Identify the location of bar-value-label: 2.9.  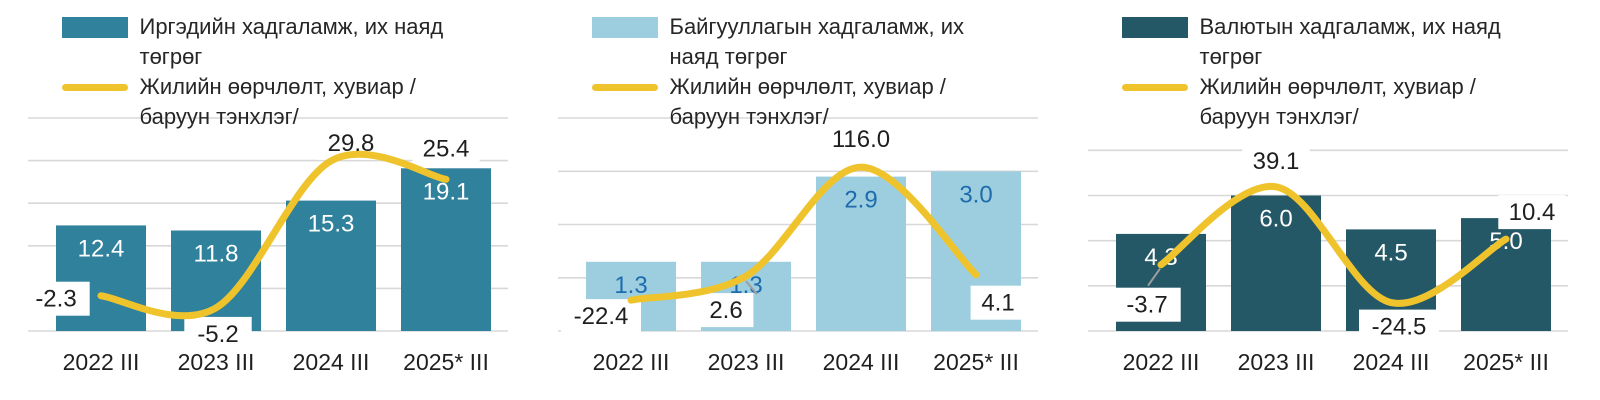
(860, 200).